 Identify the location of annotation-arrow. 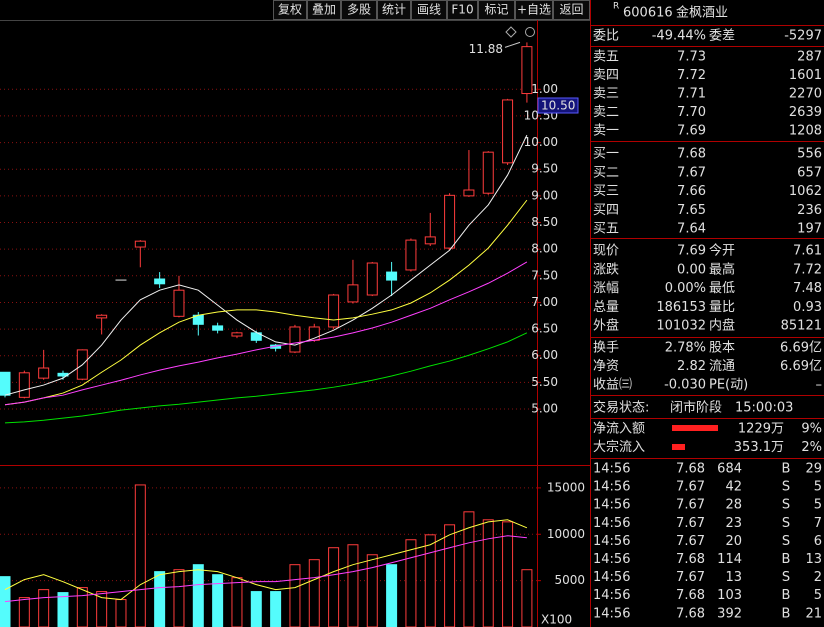
(512, 44).